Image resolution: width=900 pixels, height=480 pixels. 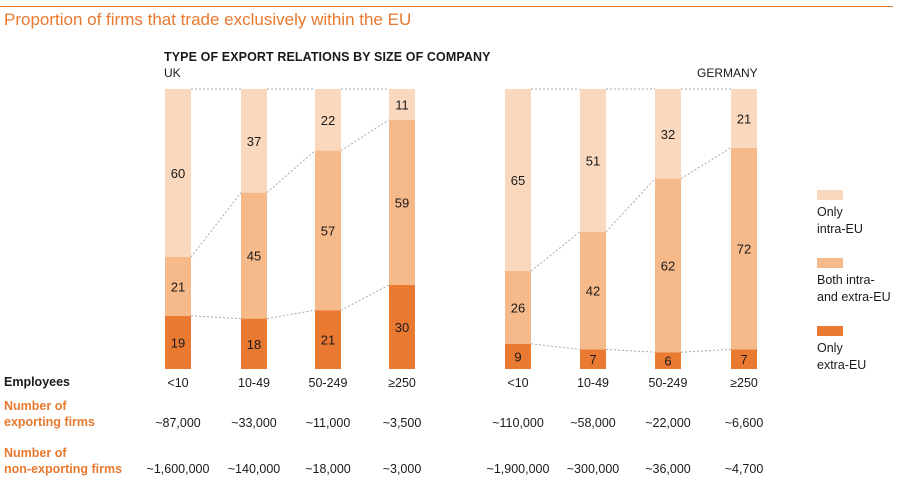 What do you see at coordinates (49, 414) in the screenshot?
I see `row-label-exporting: Number of exporting firms` at bounding box center [49, 414].